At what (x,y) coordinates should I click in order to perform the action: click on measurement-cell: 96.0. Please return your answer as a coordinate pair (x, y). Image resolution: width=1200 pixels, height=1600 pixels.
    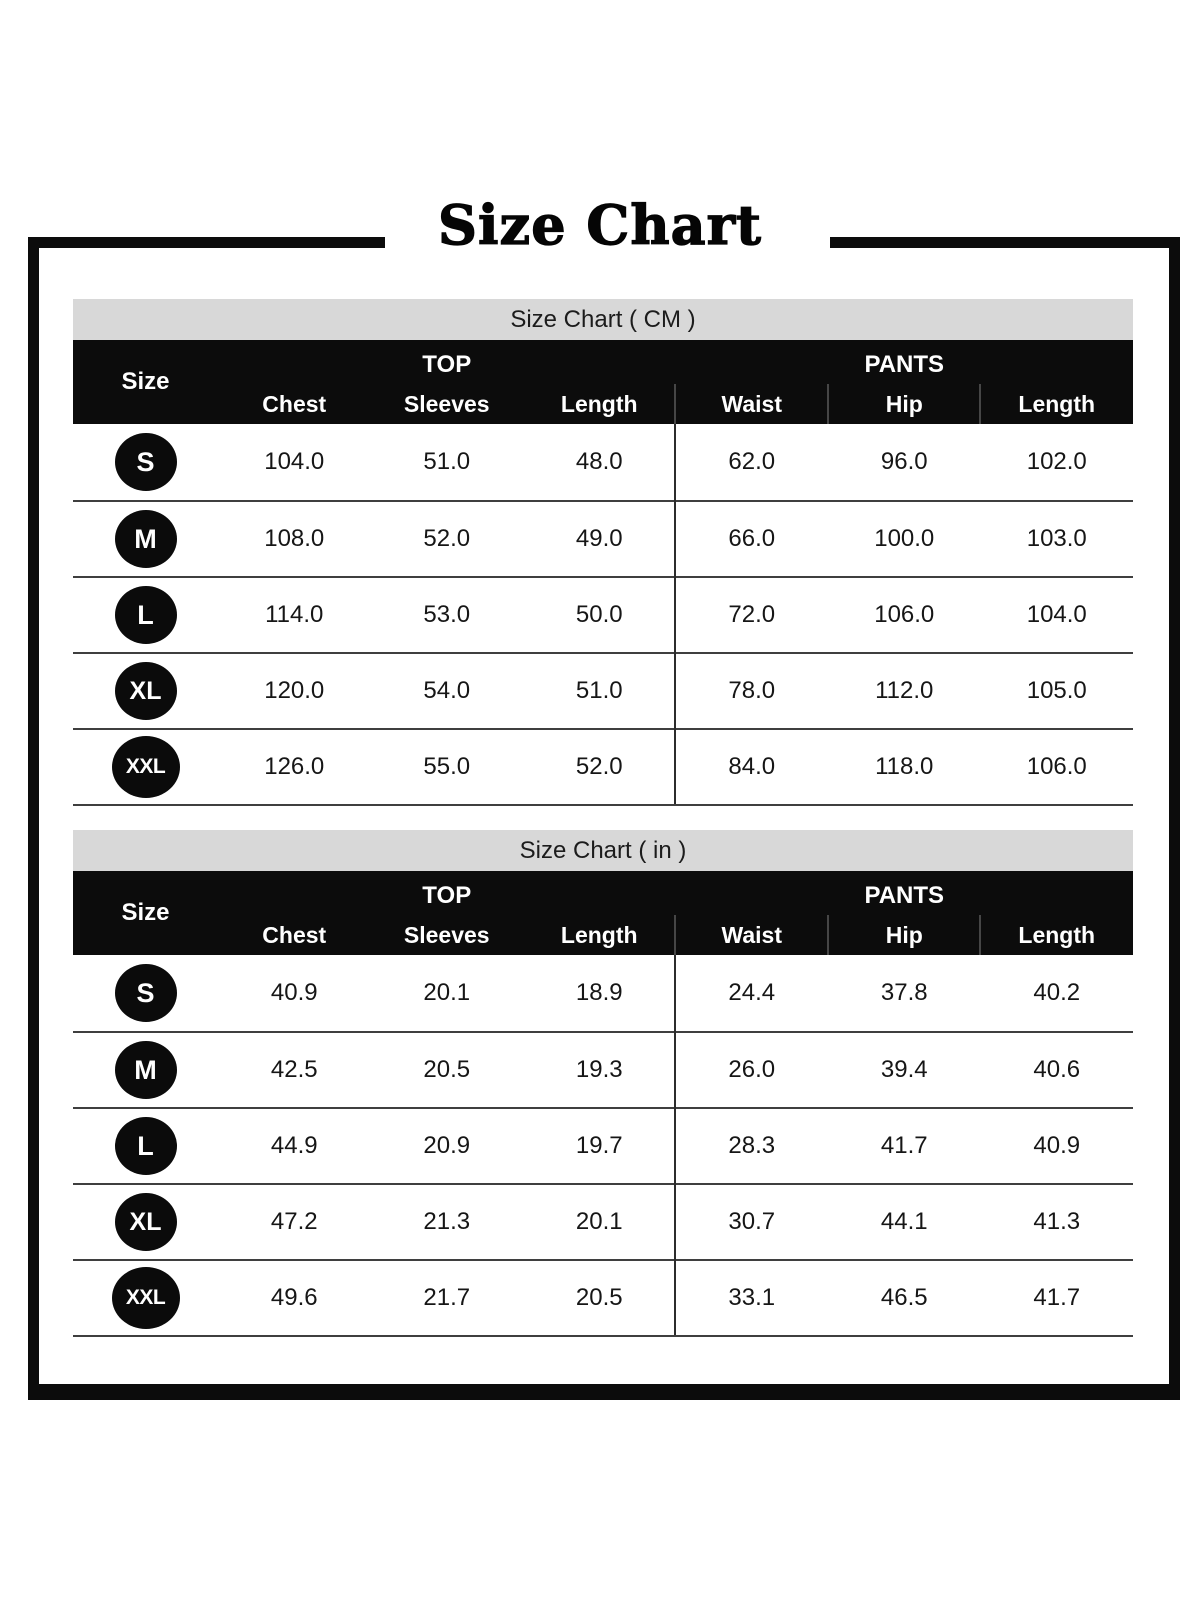
    Looking at the image, I should click on (904, 461).